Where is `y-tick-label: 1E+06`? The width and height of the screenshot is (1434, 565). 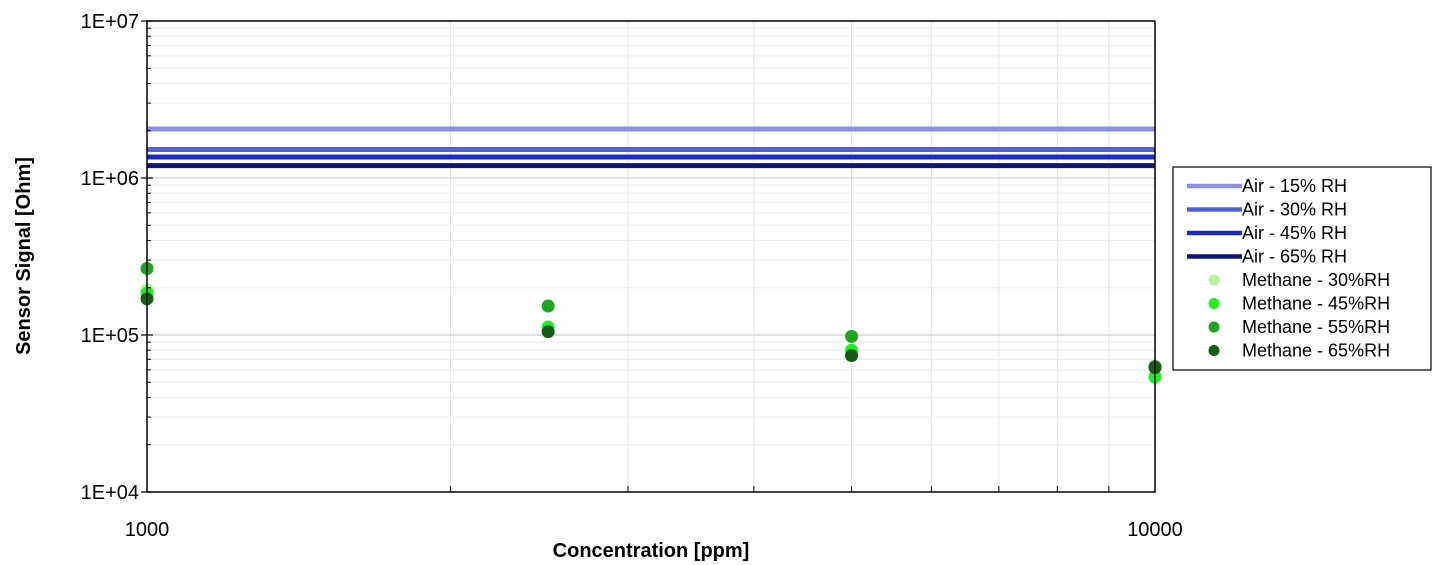 y-tick-label: 1E+06 is located at coordinates (110, 179).